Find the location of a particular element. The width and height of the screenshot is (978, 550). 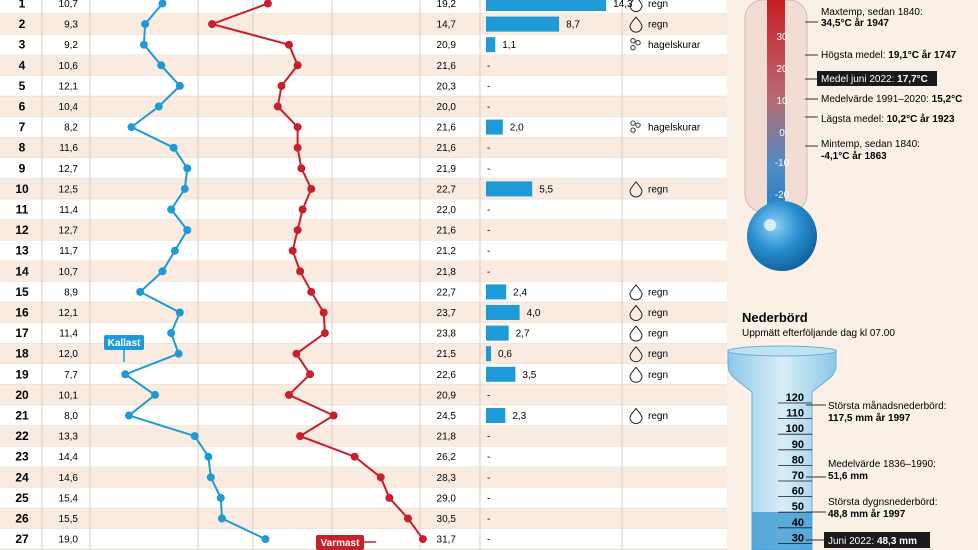

max-value-label: 21,8 is located at coordinates (447, 437).